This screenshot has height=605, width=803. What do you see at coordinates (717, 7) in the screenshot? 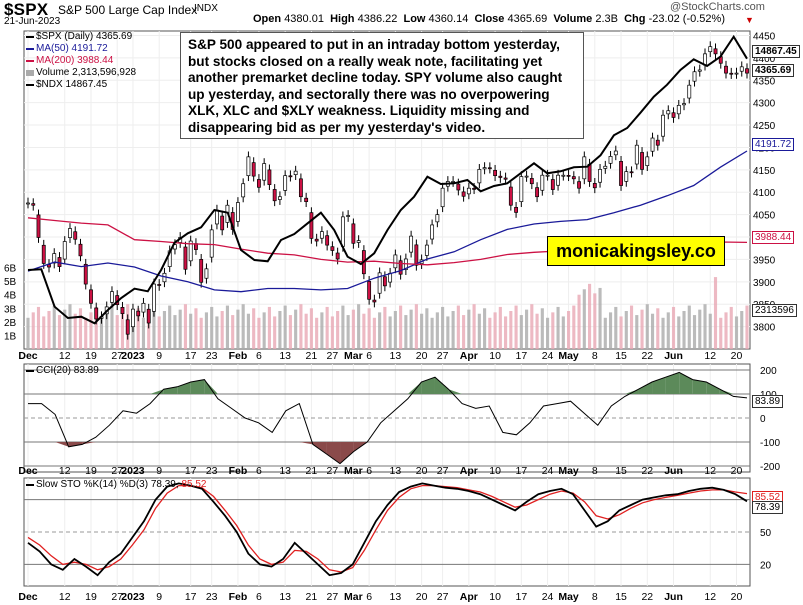
I see `stockcharts-brand: @StockCharts.com` at bounding box center [717, 7].